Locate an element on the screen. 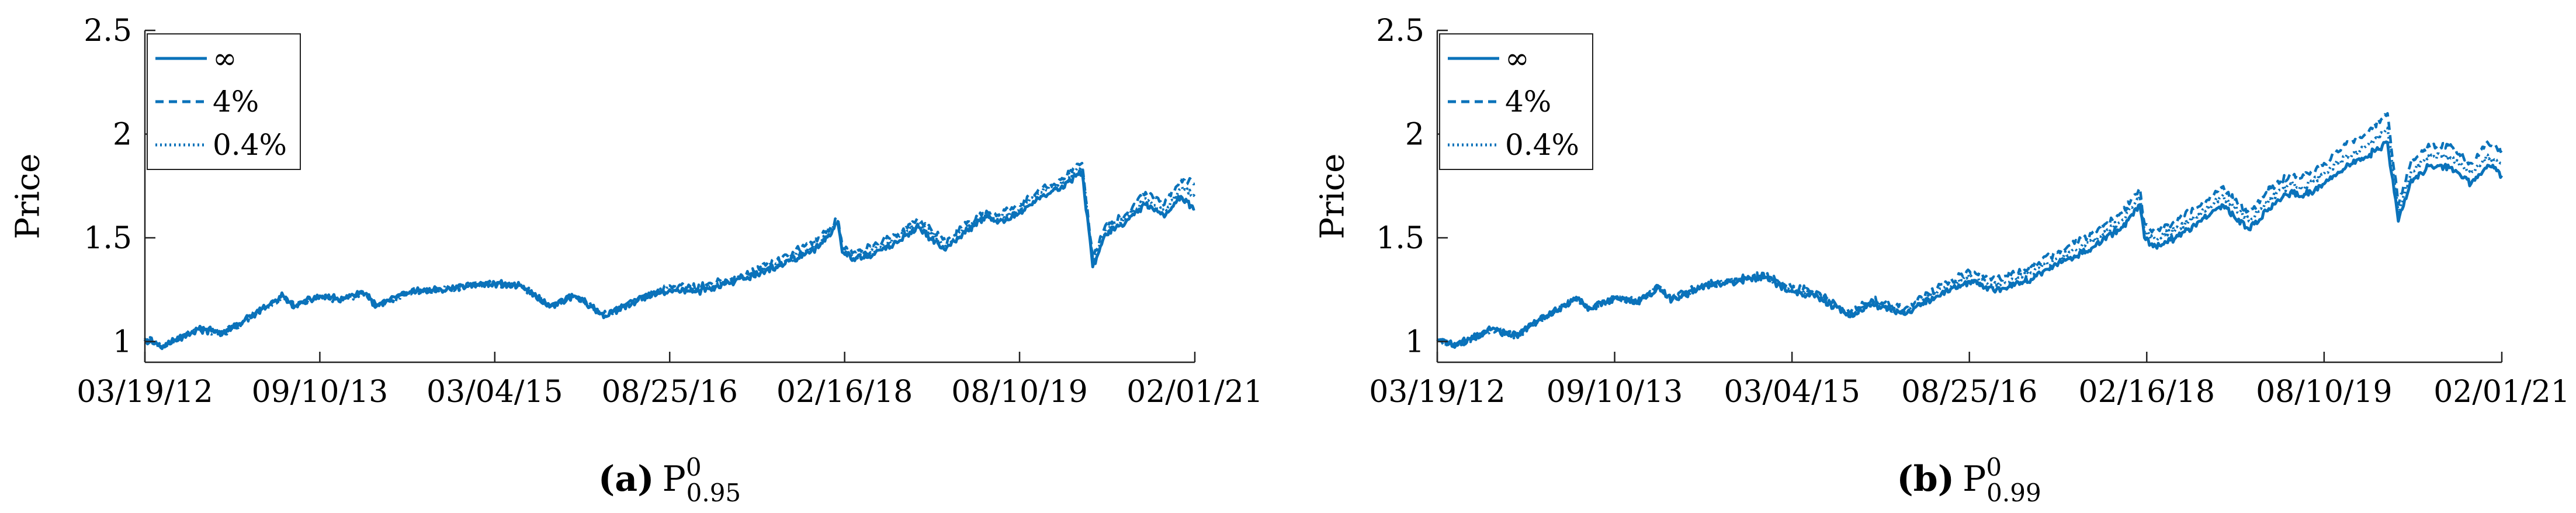  caption-label: (b) is located at coordinates (1925, 479).